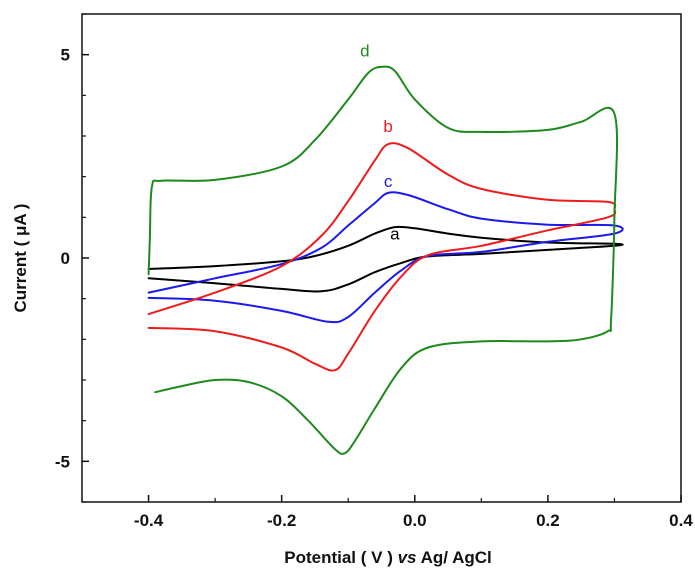 This screenshot has height=577, width=695. I want to click on series-d-label: d, so click(364, 51).